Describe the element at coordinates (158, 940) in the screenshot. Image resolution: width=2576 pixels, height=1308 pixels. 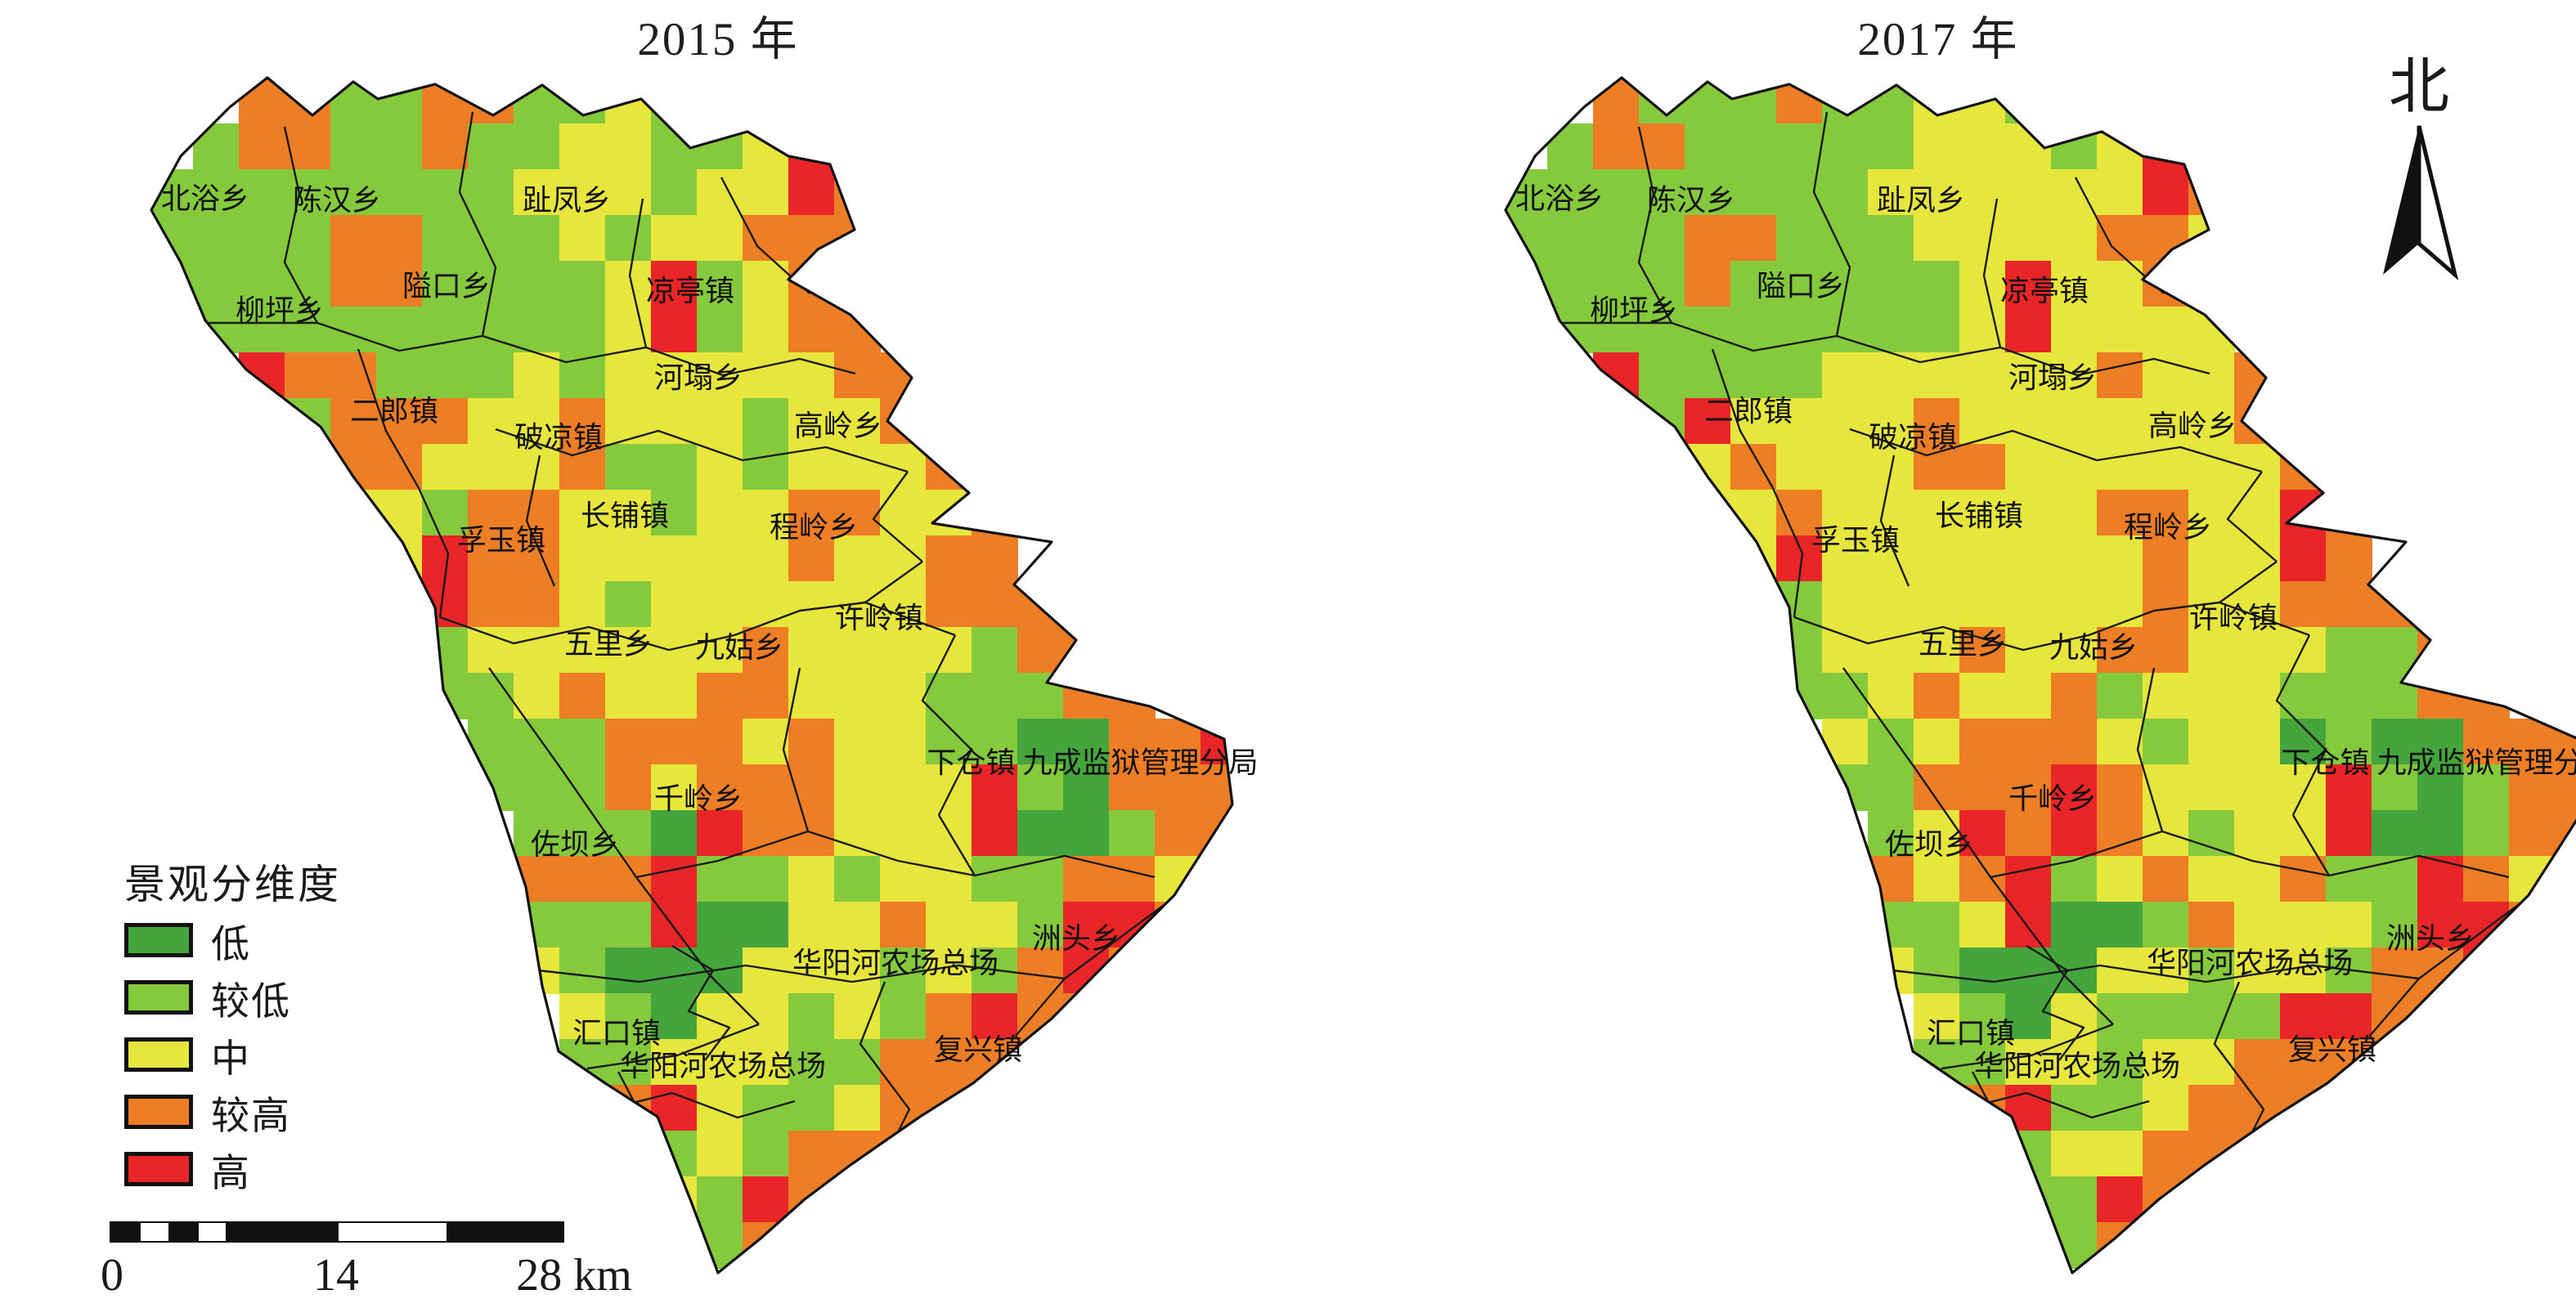
I see `legend-swatch-low` at that location.